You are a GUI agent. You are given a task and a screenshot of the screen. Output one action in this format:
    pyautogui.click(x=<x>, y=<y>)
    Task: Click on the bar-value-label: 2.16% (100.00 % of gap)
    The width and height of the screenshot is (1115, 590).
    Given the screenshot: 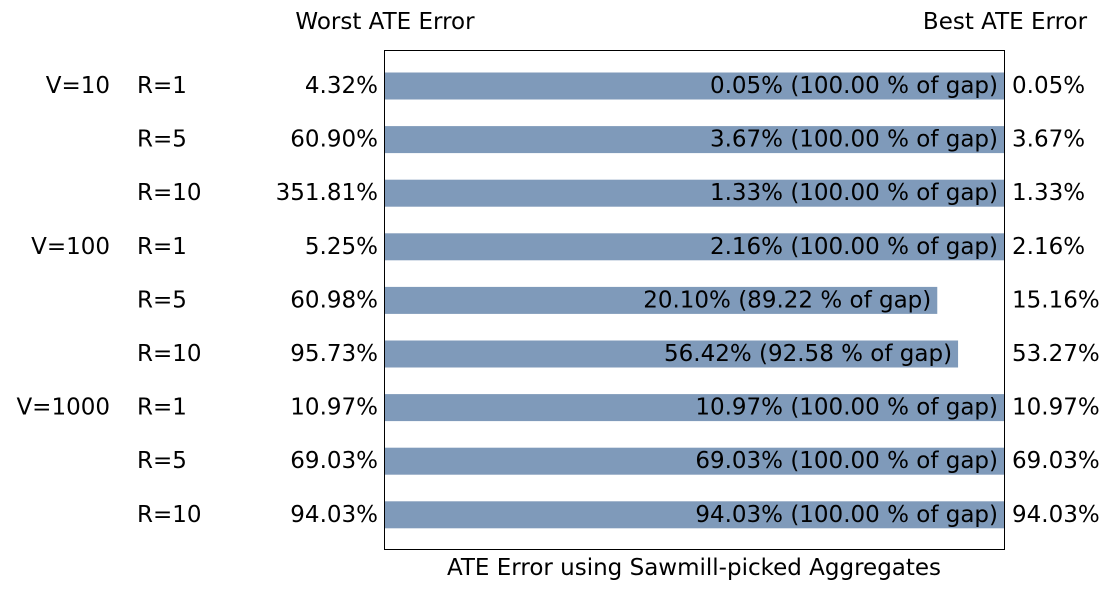 What is the action you would take?
    pyautogui.click(x=854, y=247)
    